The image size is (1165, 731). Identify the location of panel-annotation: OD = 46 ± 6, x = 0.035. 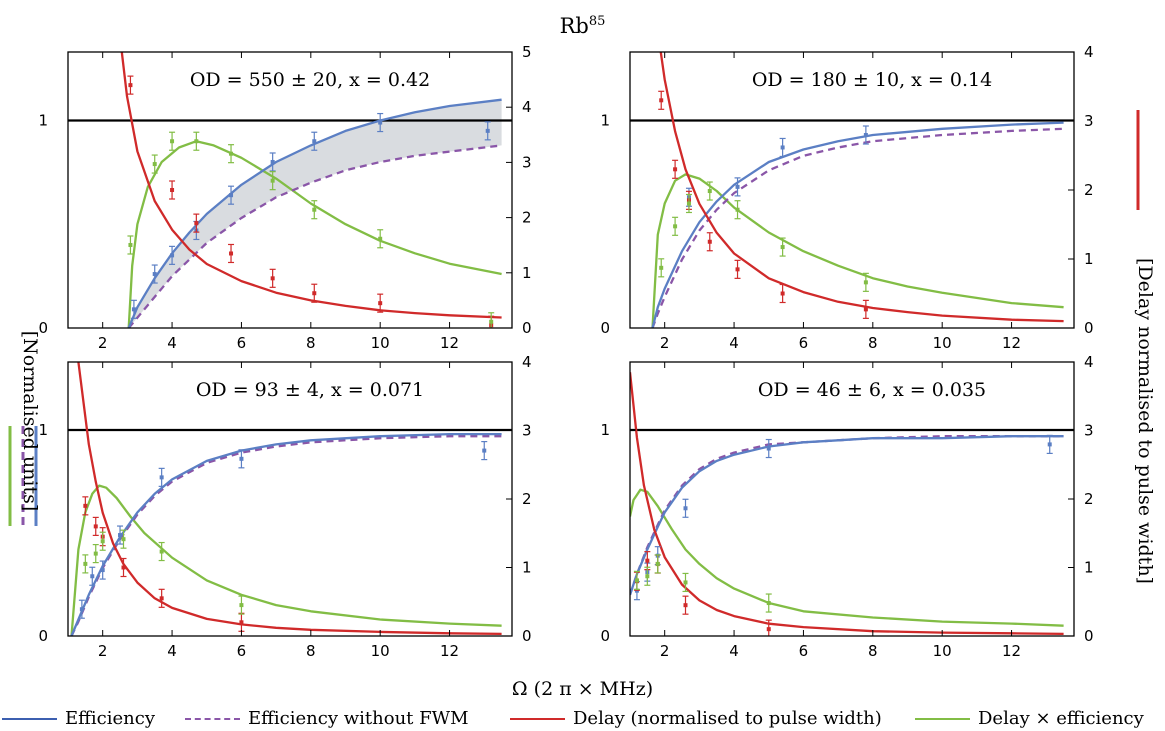
(872, 390).